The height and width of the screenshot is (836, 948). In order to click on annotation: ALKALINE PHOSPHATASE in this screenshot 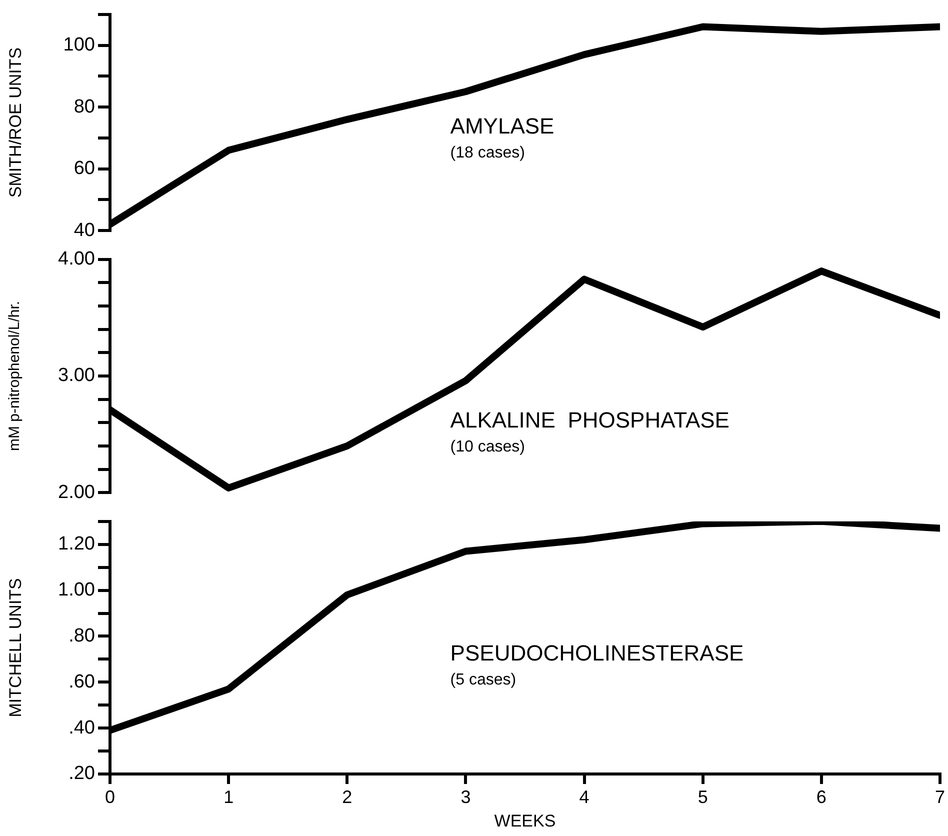, I will do `click(590, 419)`.